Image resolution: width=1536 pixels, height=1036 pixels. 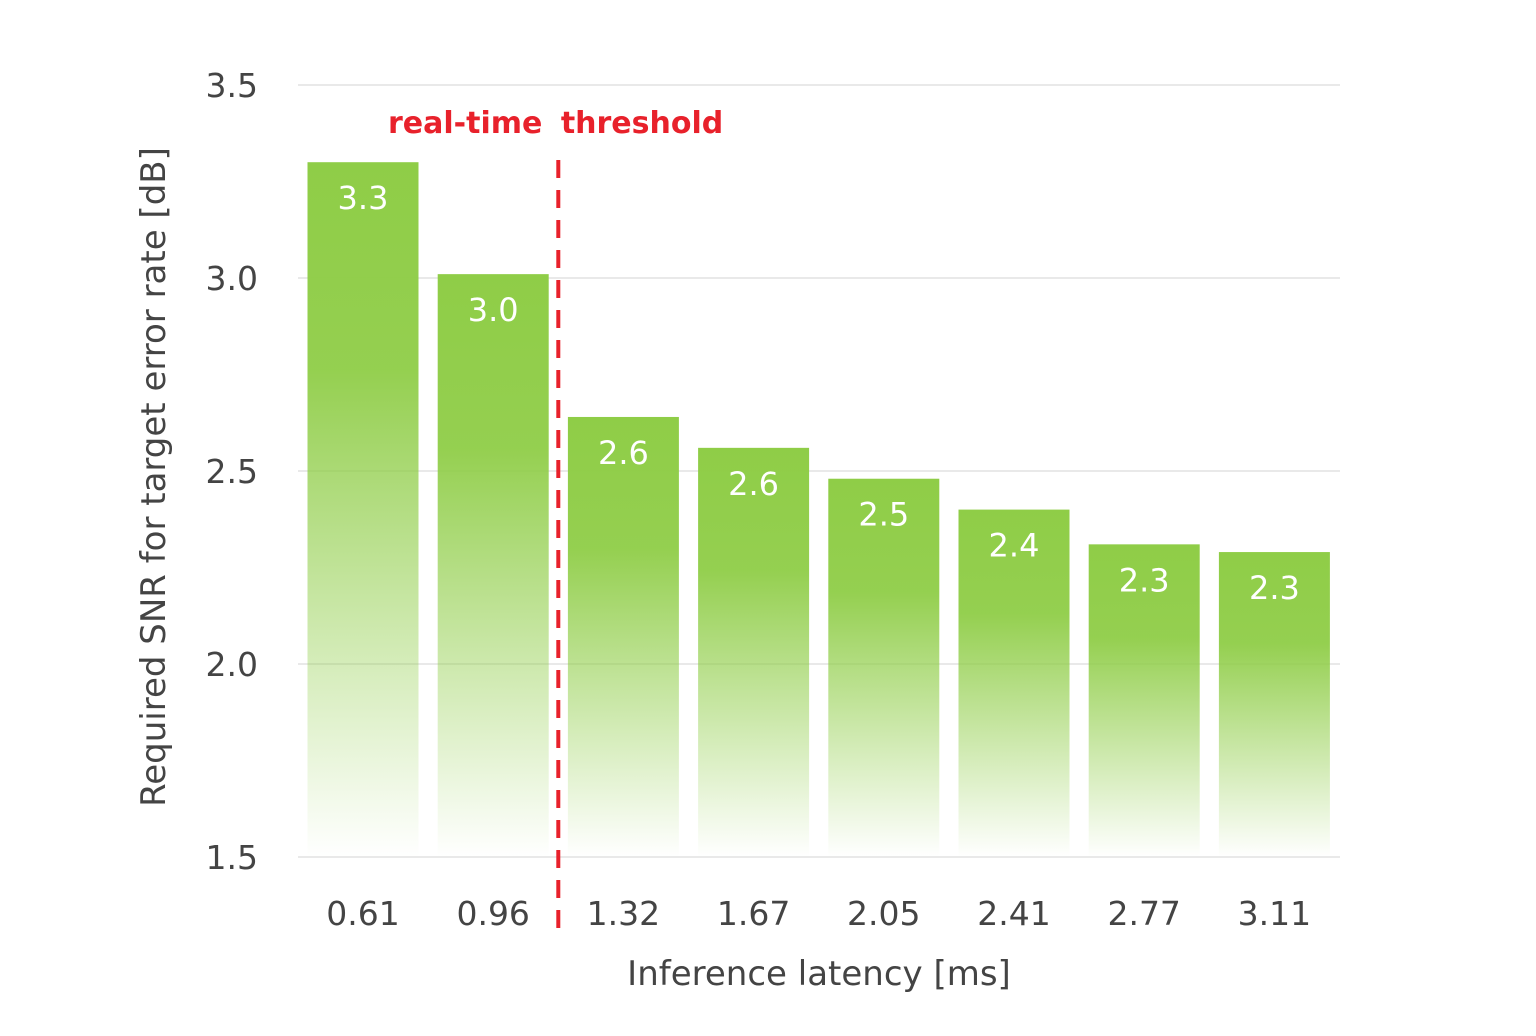 I want to click on x-tick-label: 2.41, so click(x=1013, y=913).